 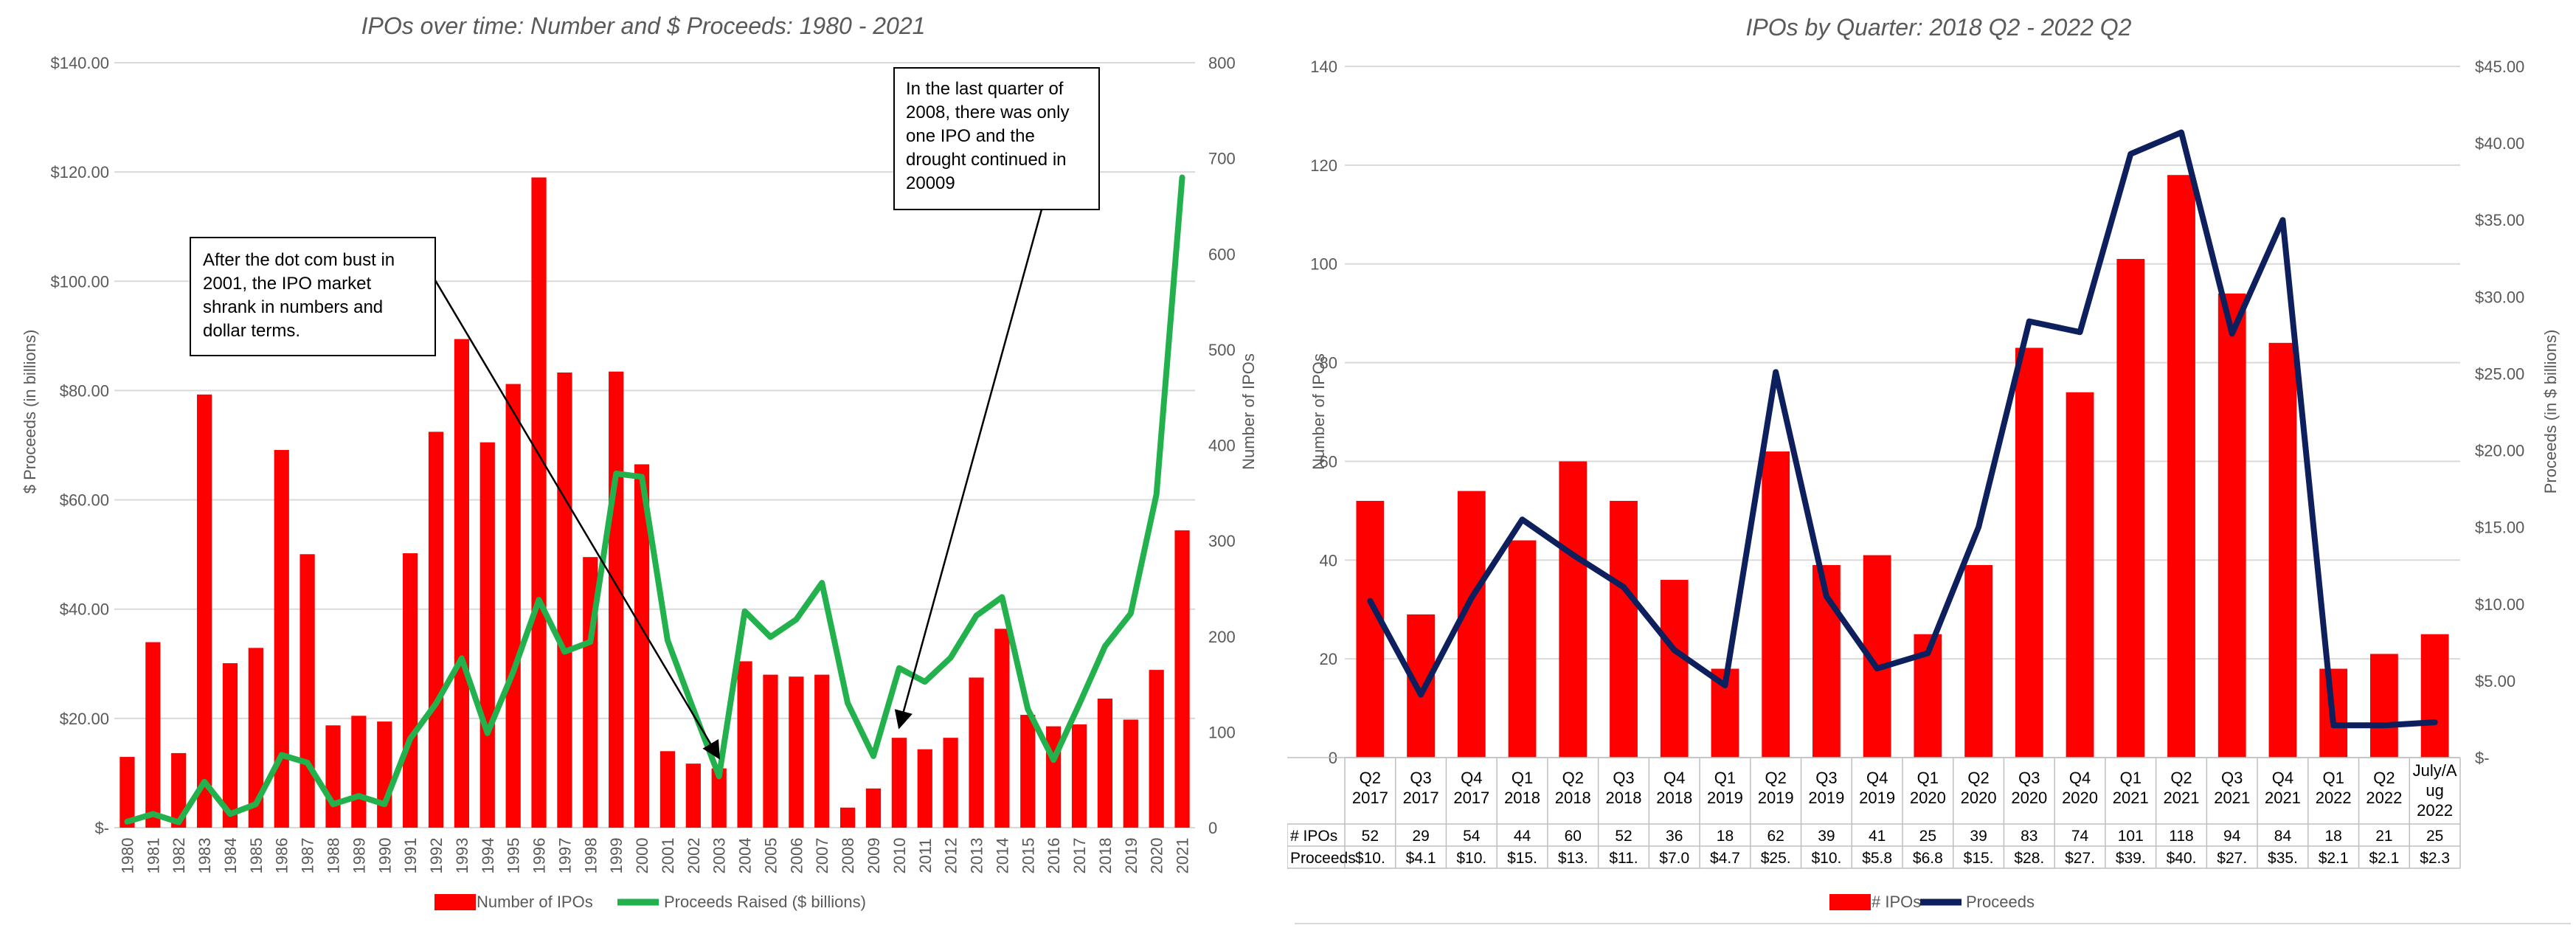 What do you see at coordinates (1157, 856) in the screenshot?
I see `x-tick-label: 2020` at bounding box center [1157, 856].